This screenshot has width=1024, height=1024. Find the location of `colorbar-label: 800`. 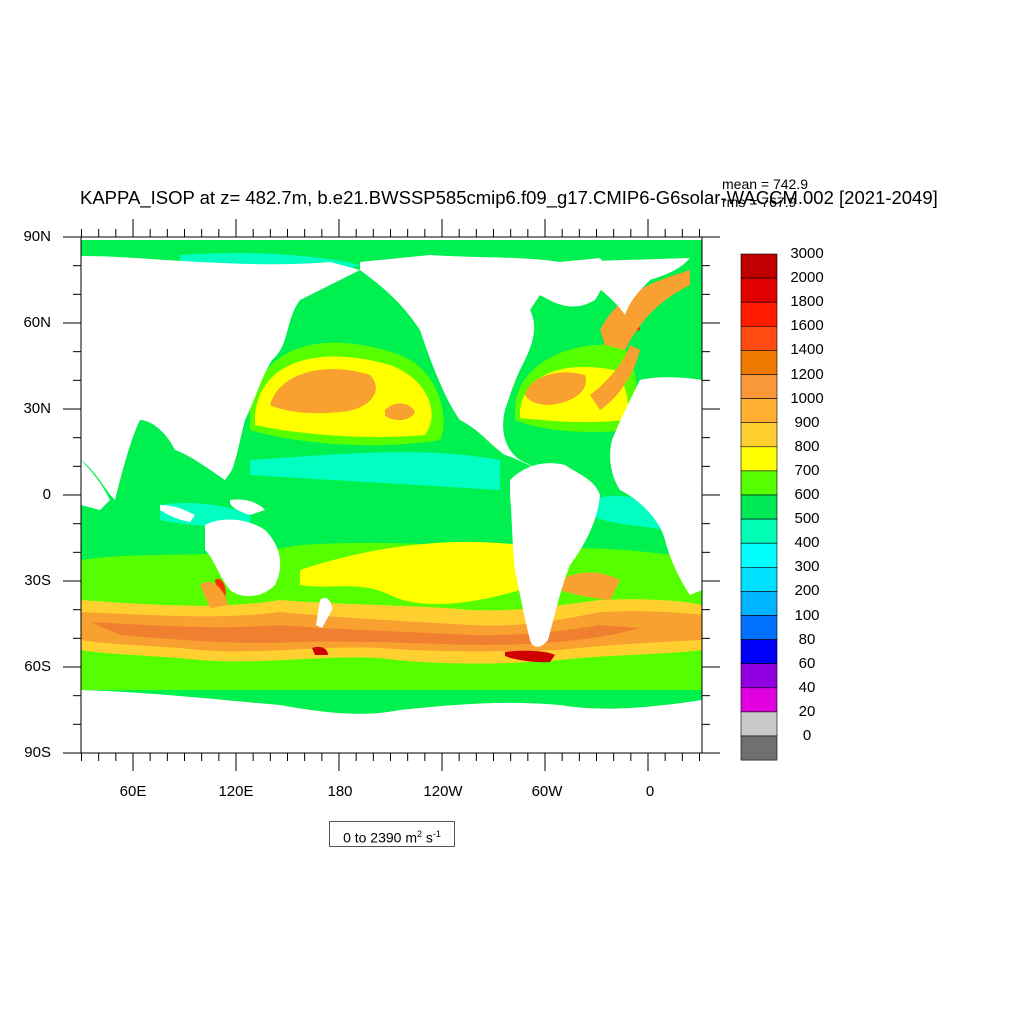

colorbar-label: 800 is located at coordinates (807, 446).